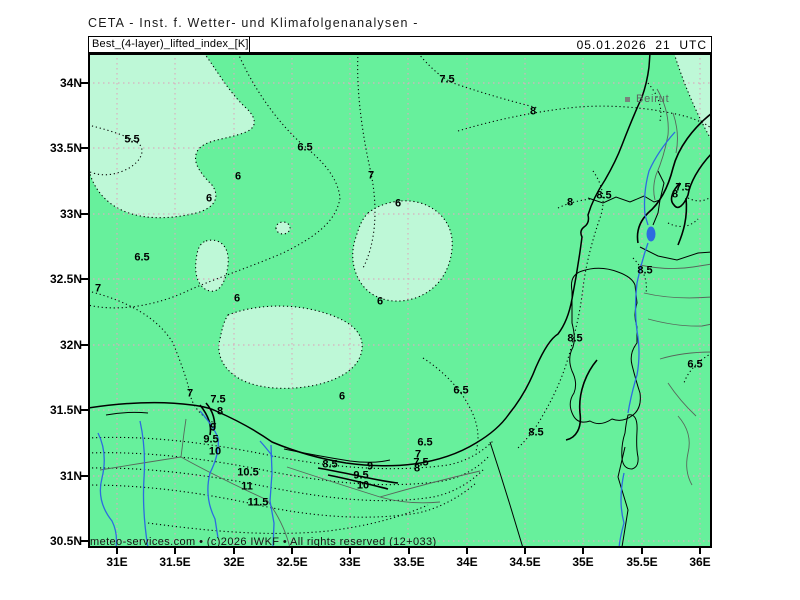 Image resolution: width=800 pixels, height=600 pixels. Describe the element at coordinates (641, 45) in the screenshot. I see `run-datetime: 05.01.2026 21 UTC` at that location.